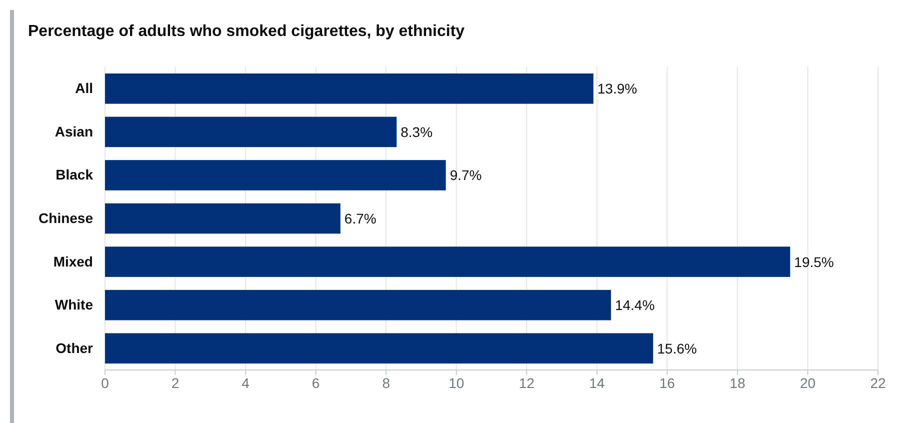  Describe the element at coordinates (75, 174) in the screenshot. I see `y-tick-label: Black` at that location.